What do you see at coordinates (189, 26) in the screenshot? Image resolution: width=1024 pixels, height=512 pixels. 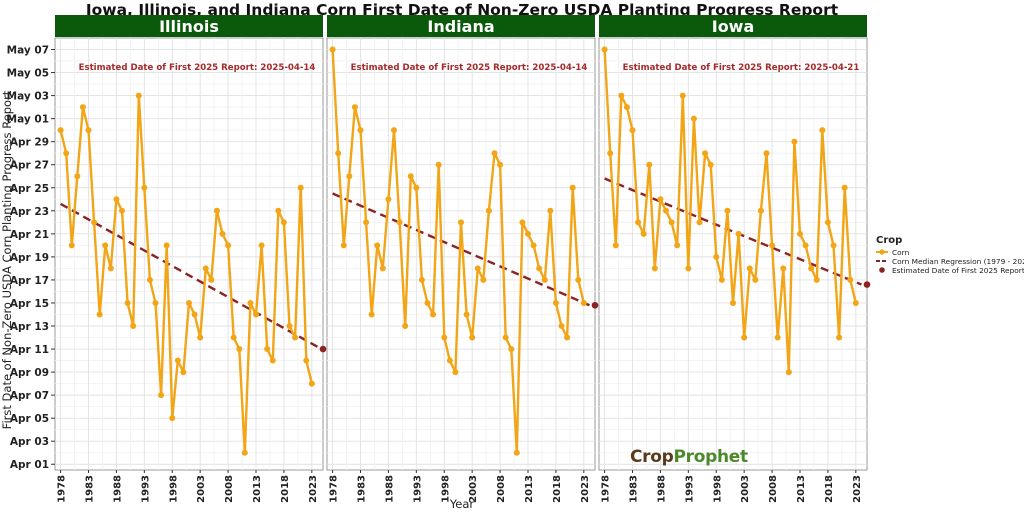 I see `panel-title: Illinois` at bounding box center [189, 26].